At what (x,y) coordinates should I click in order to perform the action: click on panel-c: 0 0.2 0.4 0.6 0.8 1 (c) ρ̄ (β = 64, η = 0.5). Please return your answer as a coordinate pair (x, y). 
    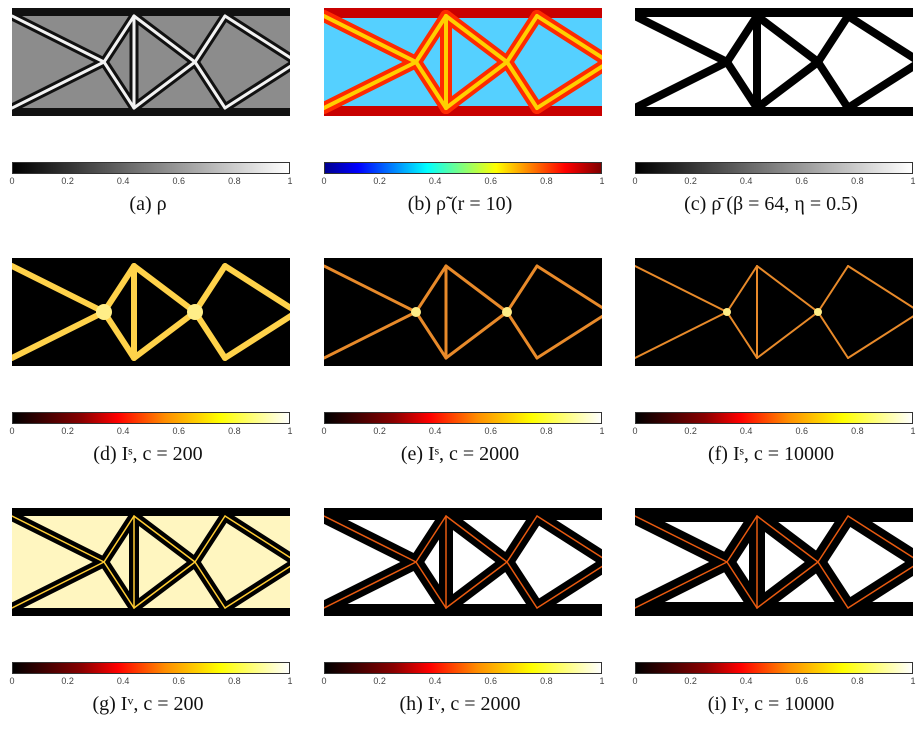
    Looking at the image, I should click on (771, 122).